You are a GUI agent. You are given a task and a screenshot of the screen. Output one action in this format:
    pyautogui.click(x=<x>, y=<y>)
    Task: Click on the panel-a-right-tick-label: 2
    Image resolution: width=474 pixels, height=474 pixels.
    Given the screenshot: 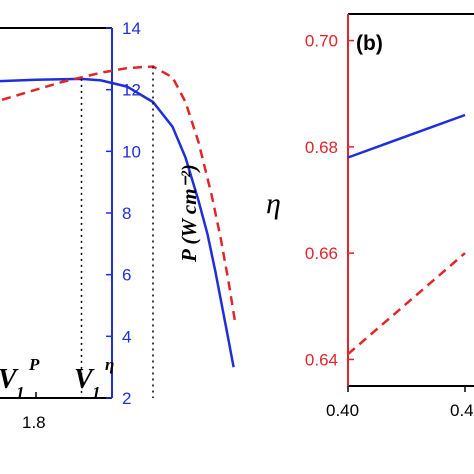 What is the action you would take?
    pyautogui.click(x=126, y=398)
    